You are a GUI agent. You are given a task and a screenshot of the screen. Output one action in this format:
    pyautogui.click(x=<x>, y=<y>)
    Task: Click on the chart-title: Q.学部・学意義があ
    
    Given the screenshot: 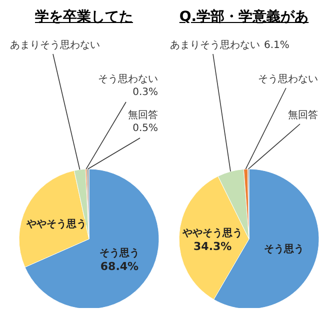 What is the action you would take?
    pyautogui.click(x=244, y=17)
    